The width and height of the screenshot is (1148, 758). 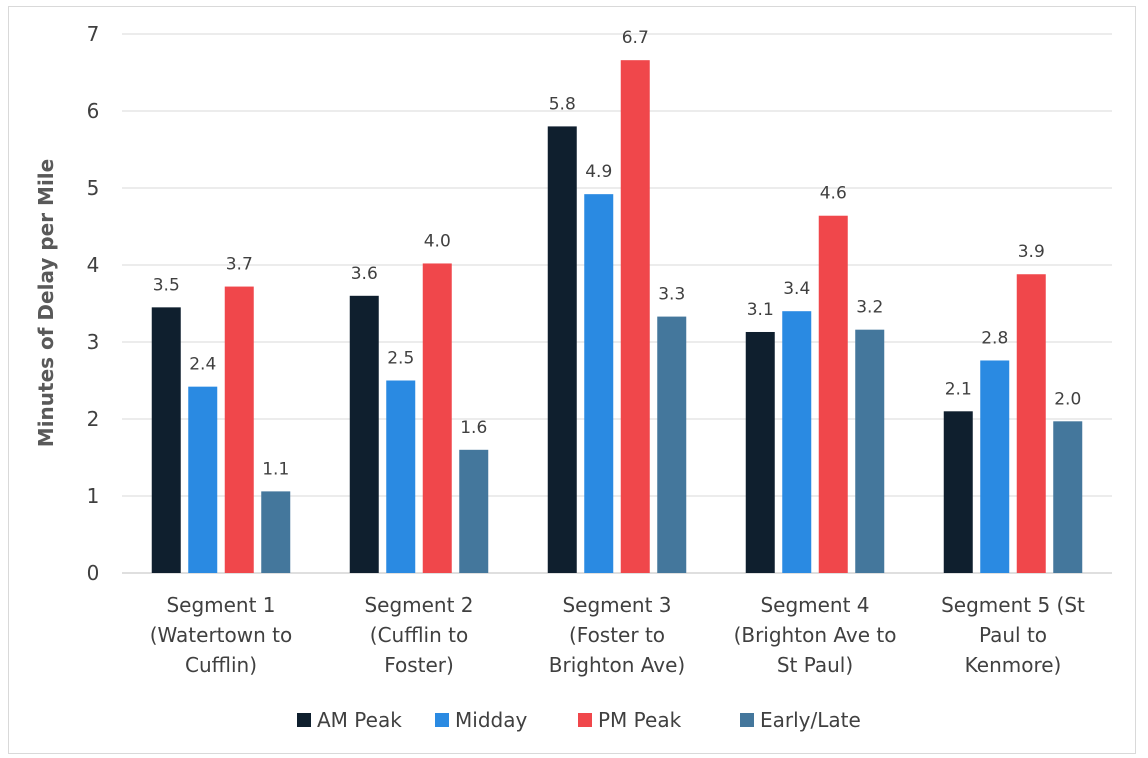 What do you see at coordinates (359, 720) in the screenshot?
I see `legend-label: AM Peak` at bounding box center [359, 720].